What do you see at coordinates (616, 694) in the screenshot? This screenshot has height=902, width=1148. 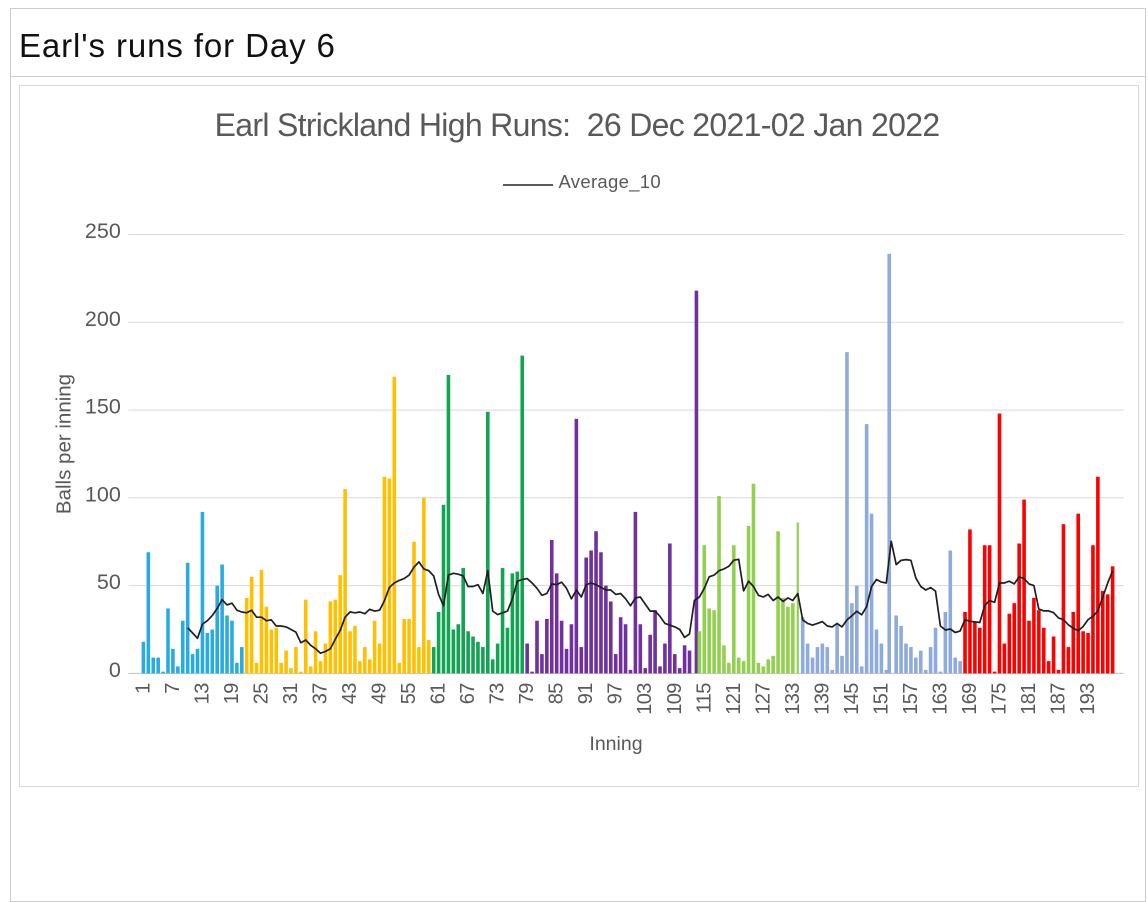 I see `svg-text: 97` at bounding box center [616, 694].